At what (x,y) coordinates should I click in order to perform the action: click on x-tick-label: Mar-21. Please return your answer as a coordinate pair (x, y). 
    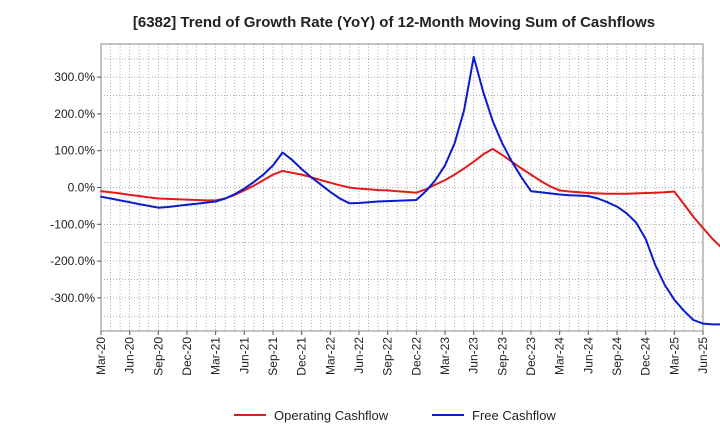
    Looking at the image, I should click on (216, 356).